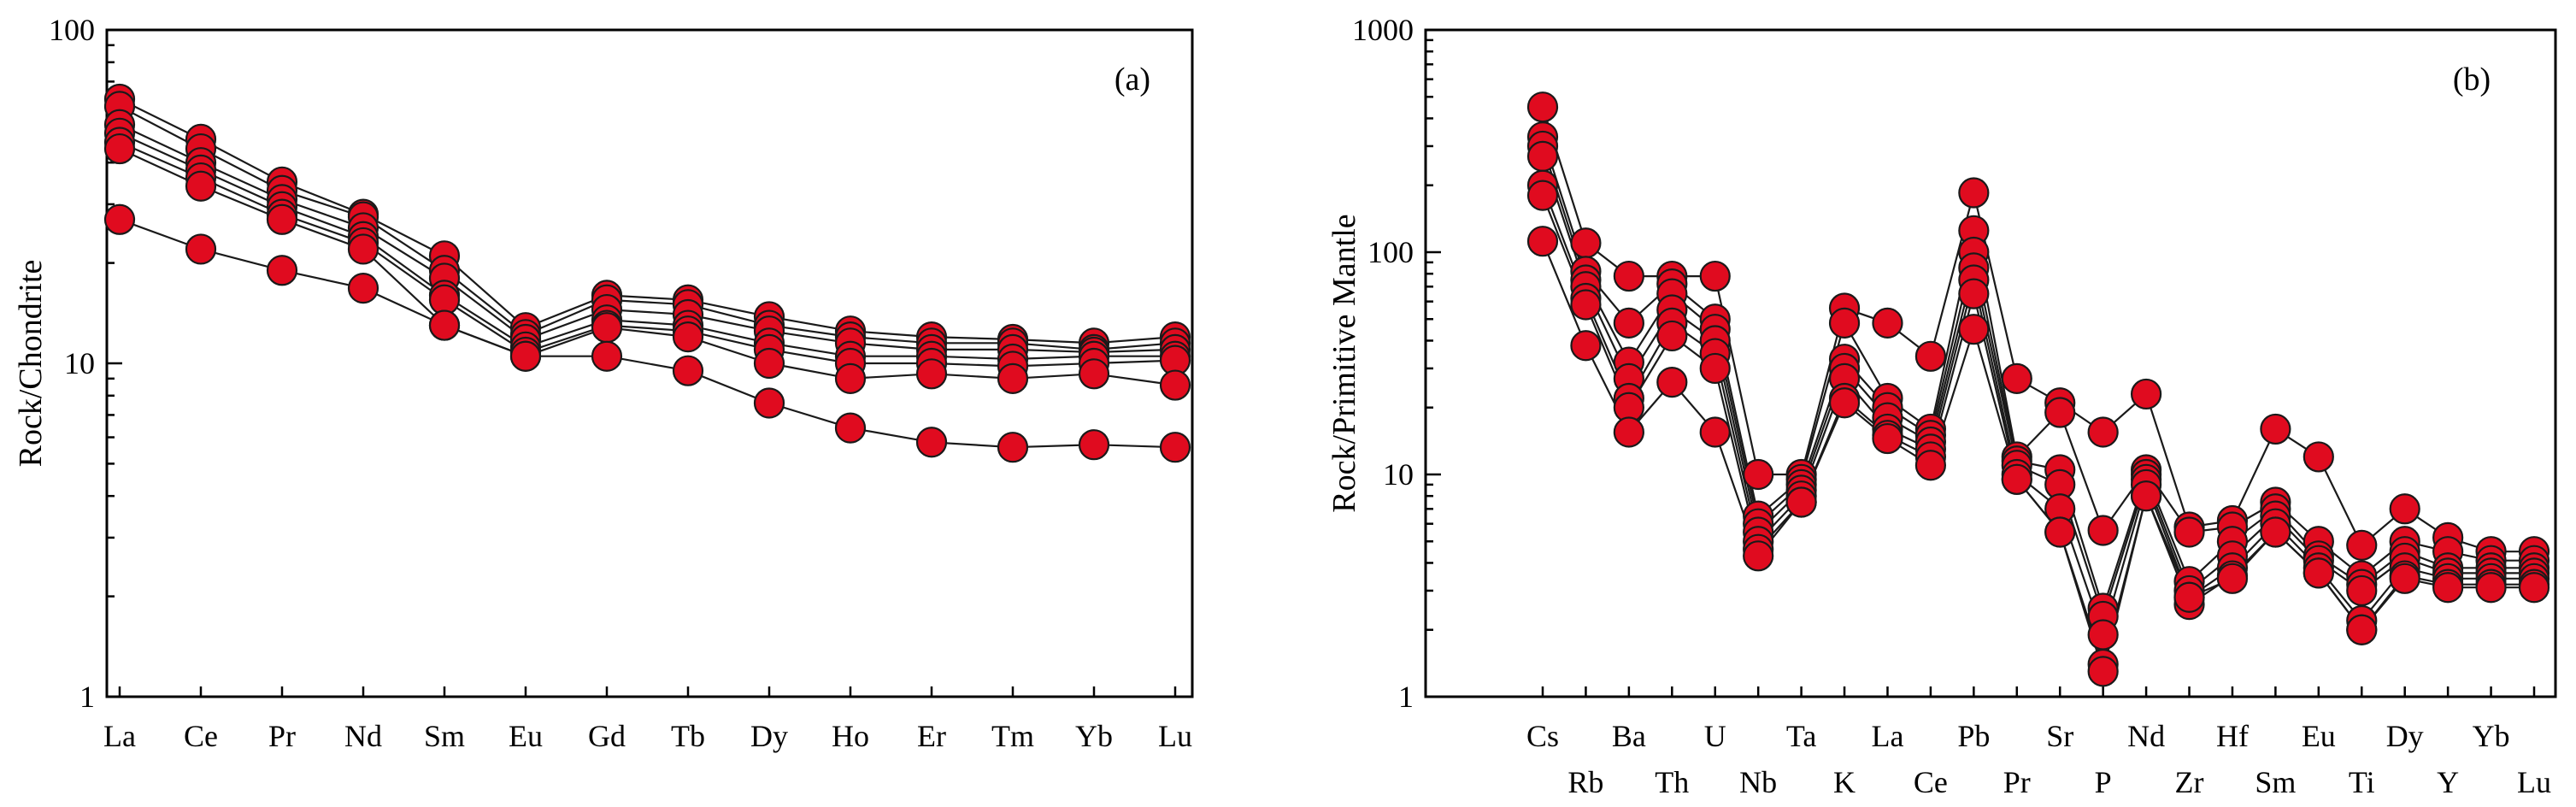  Describe the element at coordinates (2448, 588) in the screenshot. I see `data-point-s7-y` at that location.